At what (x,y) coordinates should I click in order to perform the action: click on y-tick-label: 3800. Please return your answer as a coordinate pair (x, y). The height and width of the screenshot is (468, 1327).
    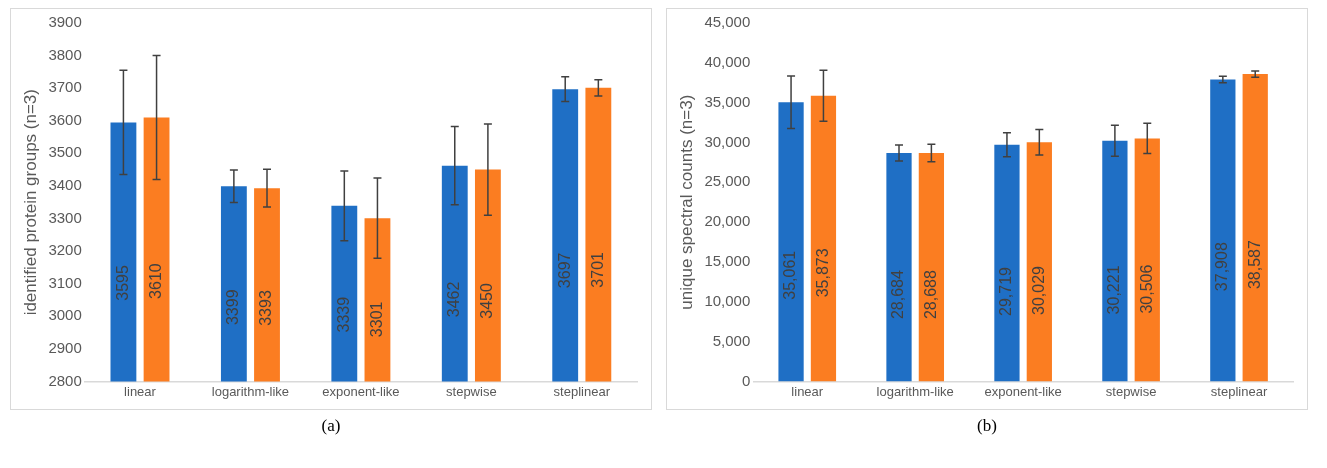
    Looking at the image, I should click on (65, 54).